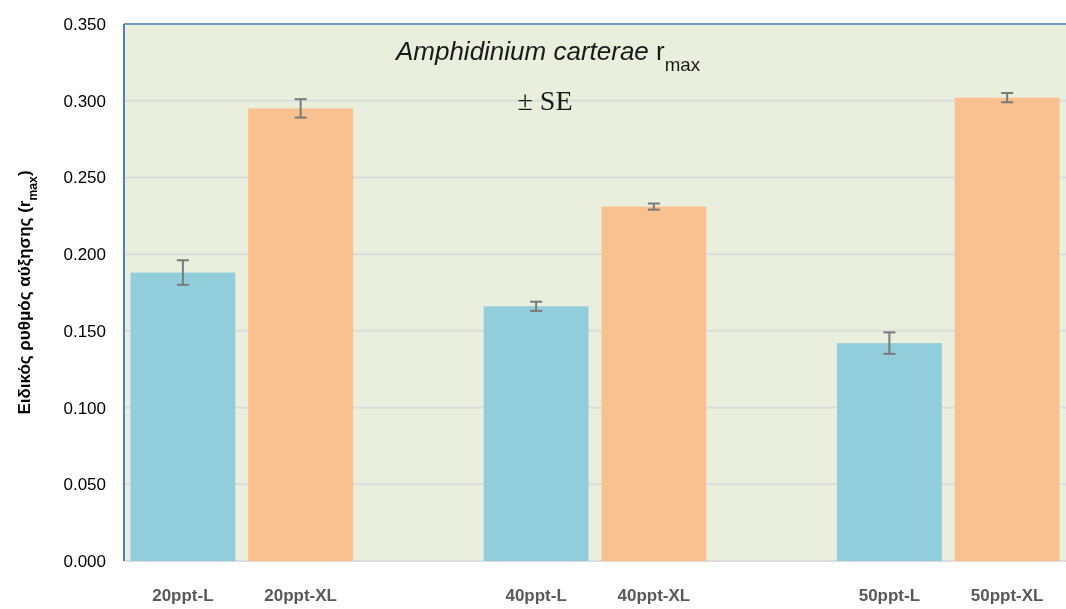 The height and width of the screenshot is (609, 1066). What do you see at coordinates (545, 100) in the screenshot?
I see `text: ± SE` at bounding box center [545, 100].